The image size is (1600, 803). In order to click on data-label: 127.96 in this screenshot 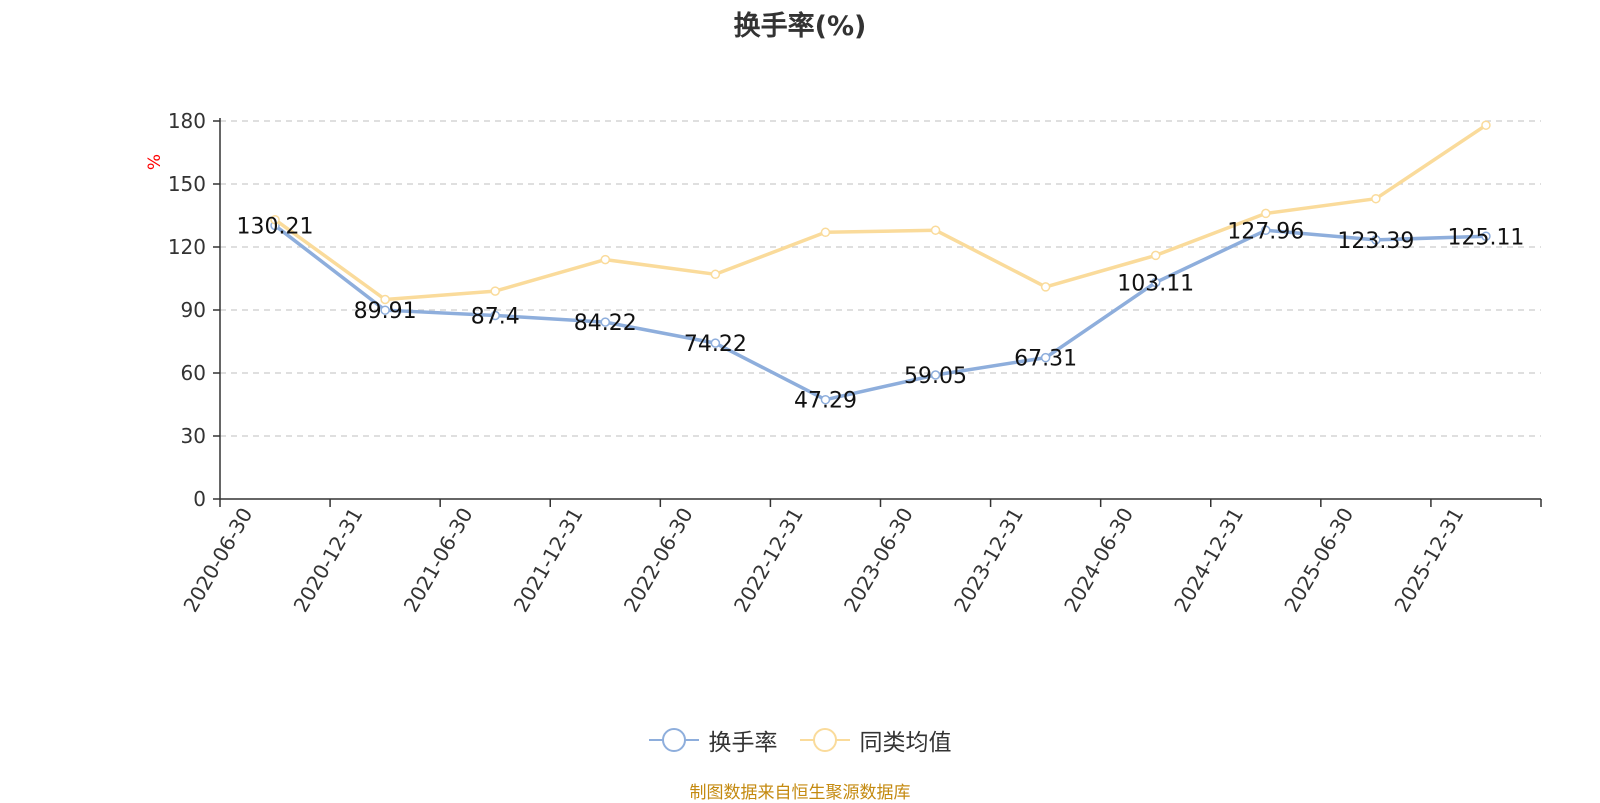, I will do `click(1265, 231)`.